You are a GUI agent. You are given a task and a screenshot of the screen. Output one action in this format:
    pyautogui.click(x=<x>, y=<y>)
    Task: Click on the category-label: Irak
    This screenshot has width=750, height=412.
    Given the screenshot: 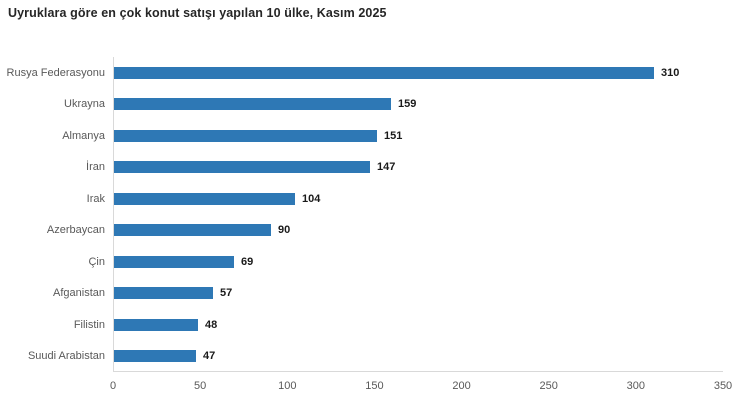 What is the action you would take?
    pyautogui.click(x=95, y=198)
    